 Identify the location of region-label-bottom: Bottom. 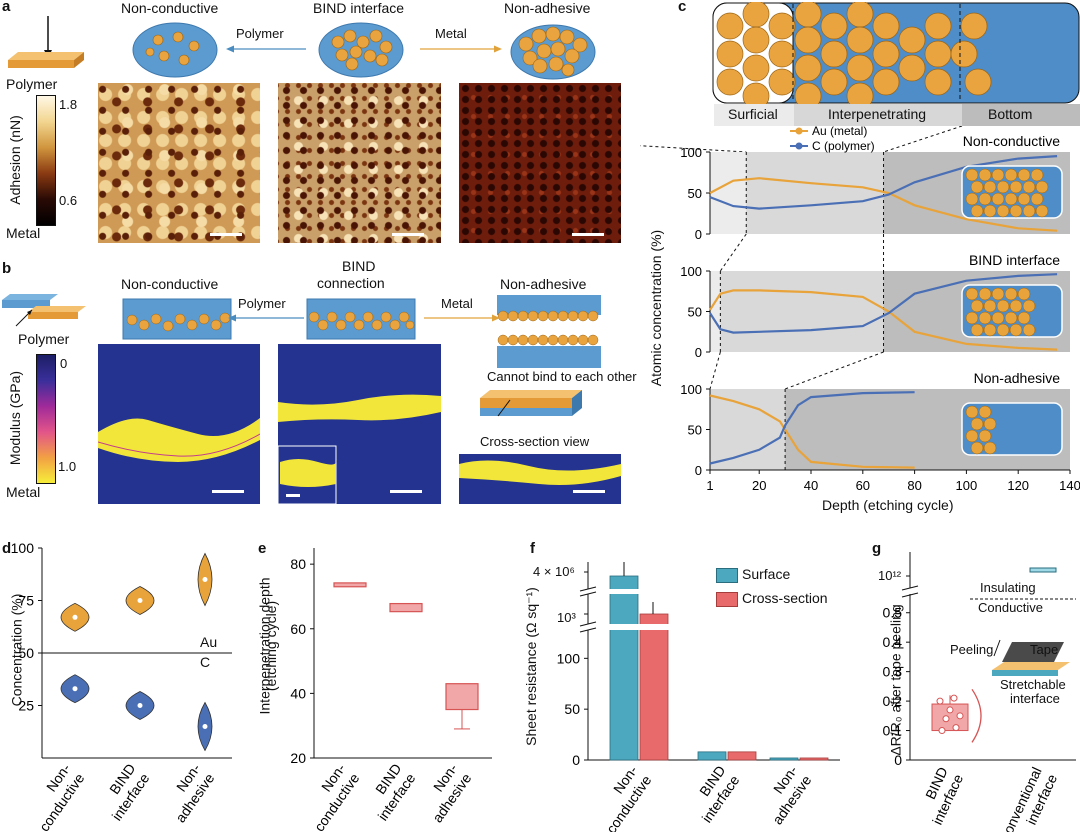
(1010, 114).